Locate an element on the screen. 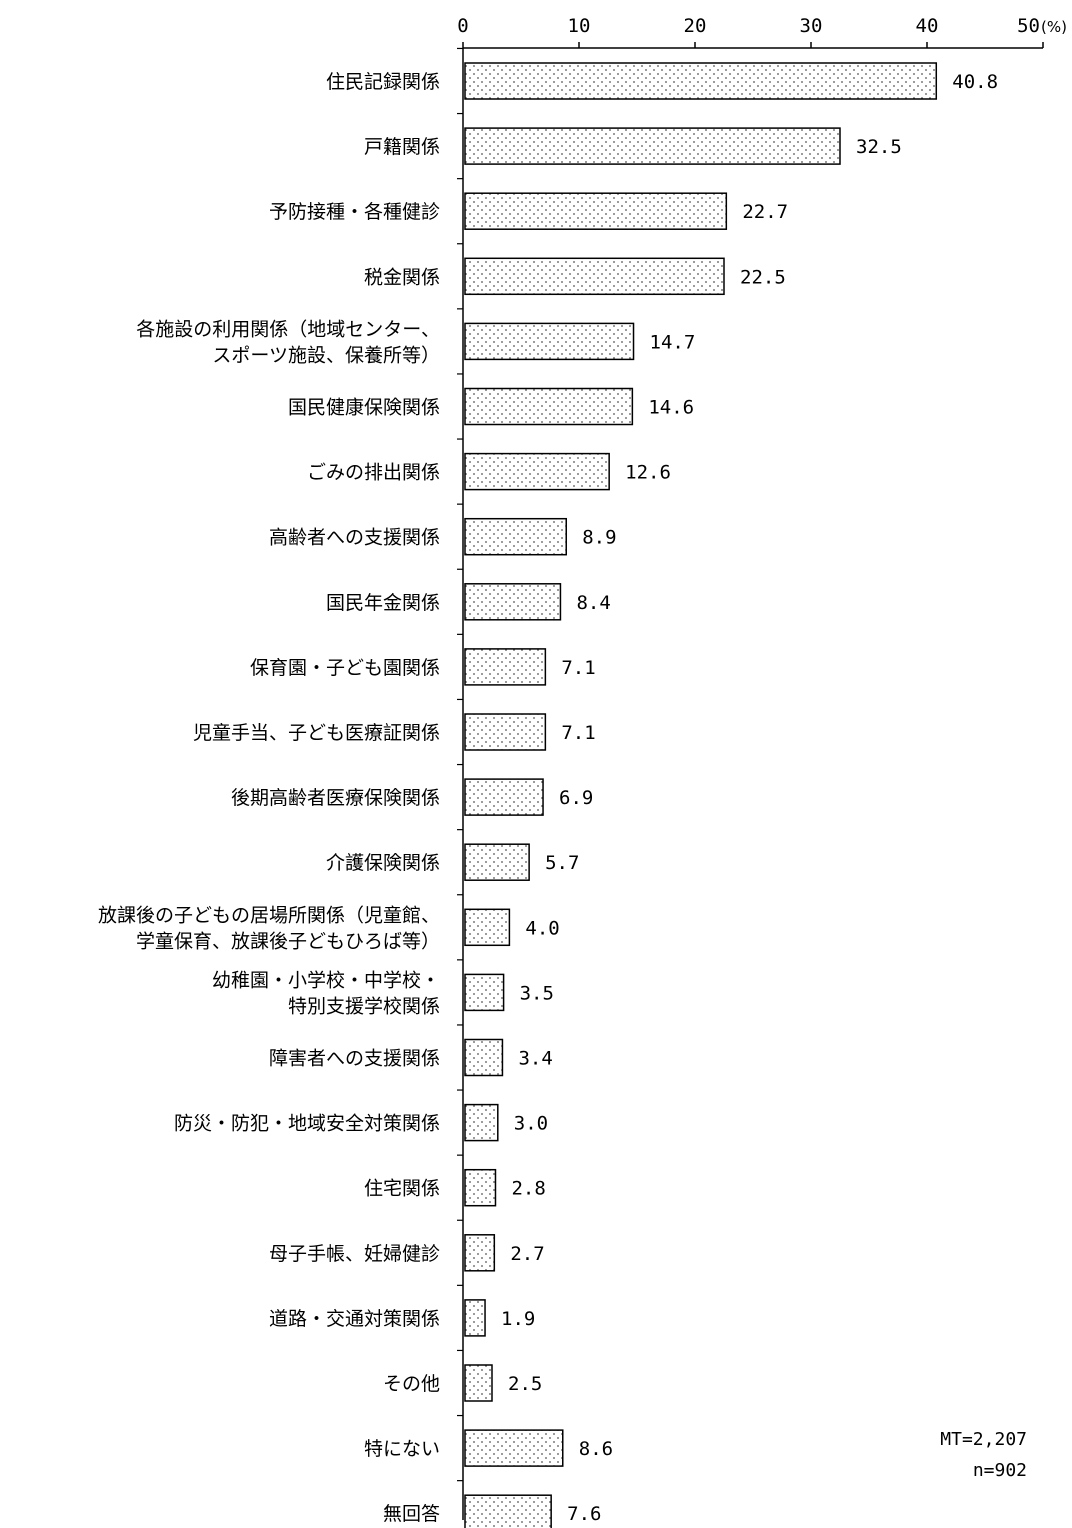 Image resolution: width=1072 pixels, height=1528 pixels. value-label: 22.5 is located at coordinates (763, 277).